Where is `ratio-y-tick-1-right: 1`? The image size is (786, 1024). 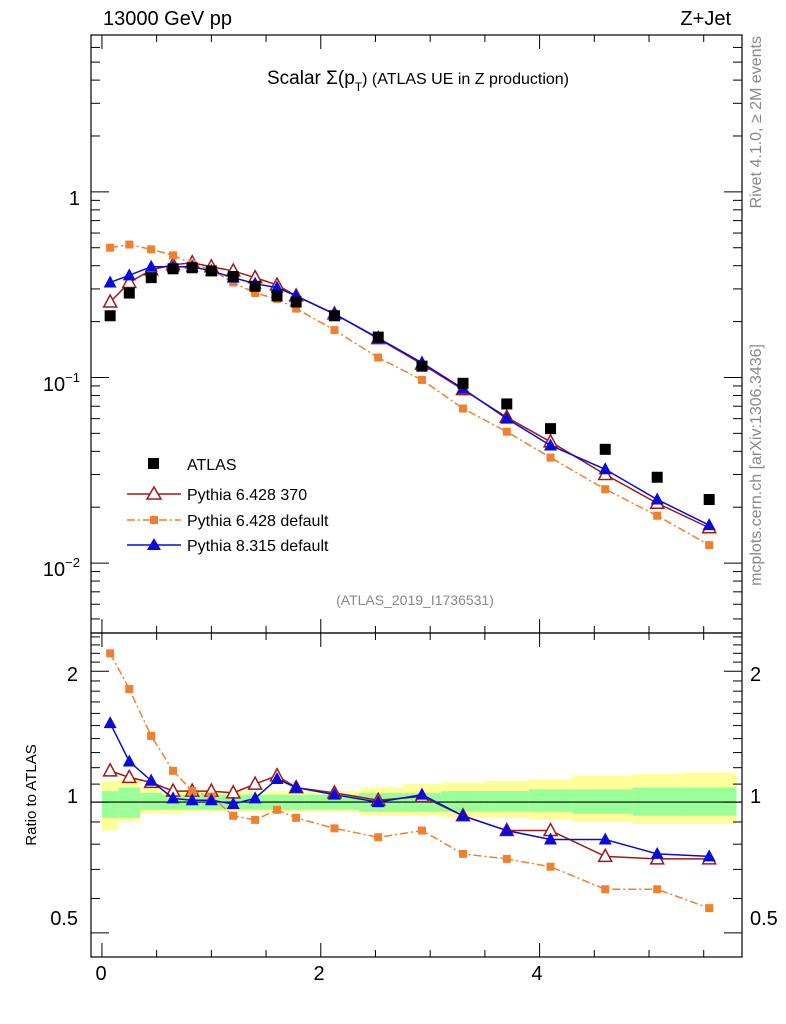 ratio-y-tick-1-right: 1 is located at coordinates (755, 797).